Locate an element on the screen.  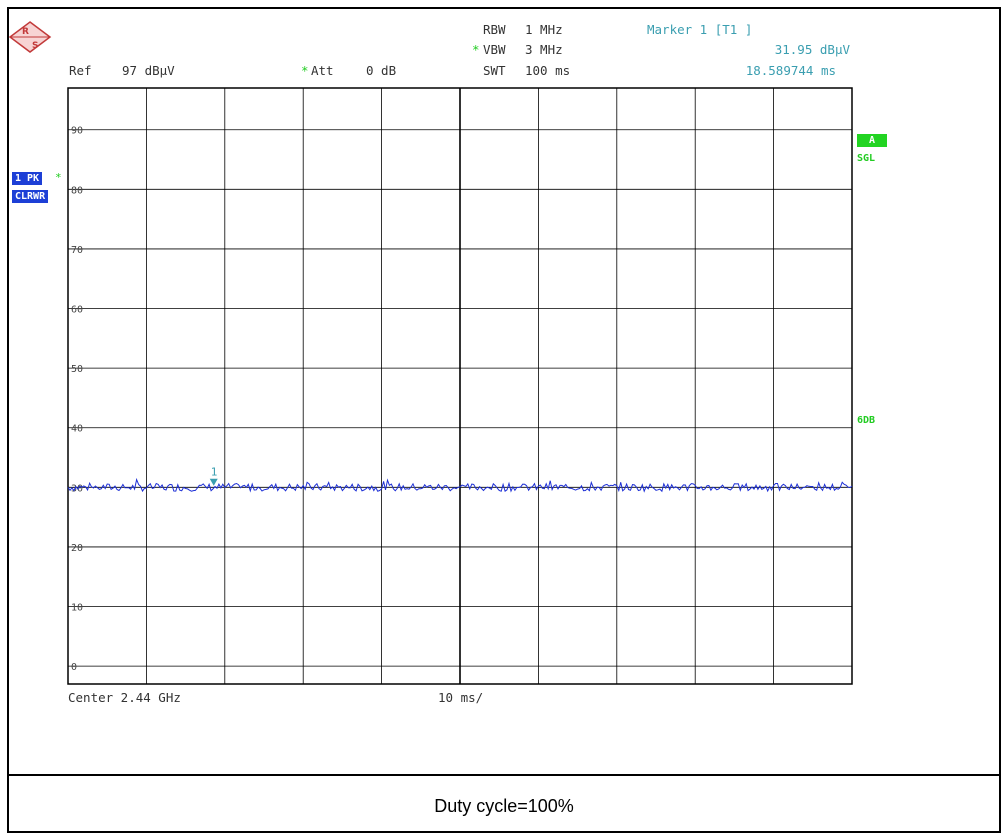
swt-label: SWT is located at coordinates (494, 70).